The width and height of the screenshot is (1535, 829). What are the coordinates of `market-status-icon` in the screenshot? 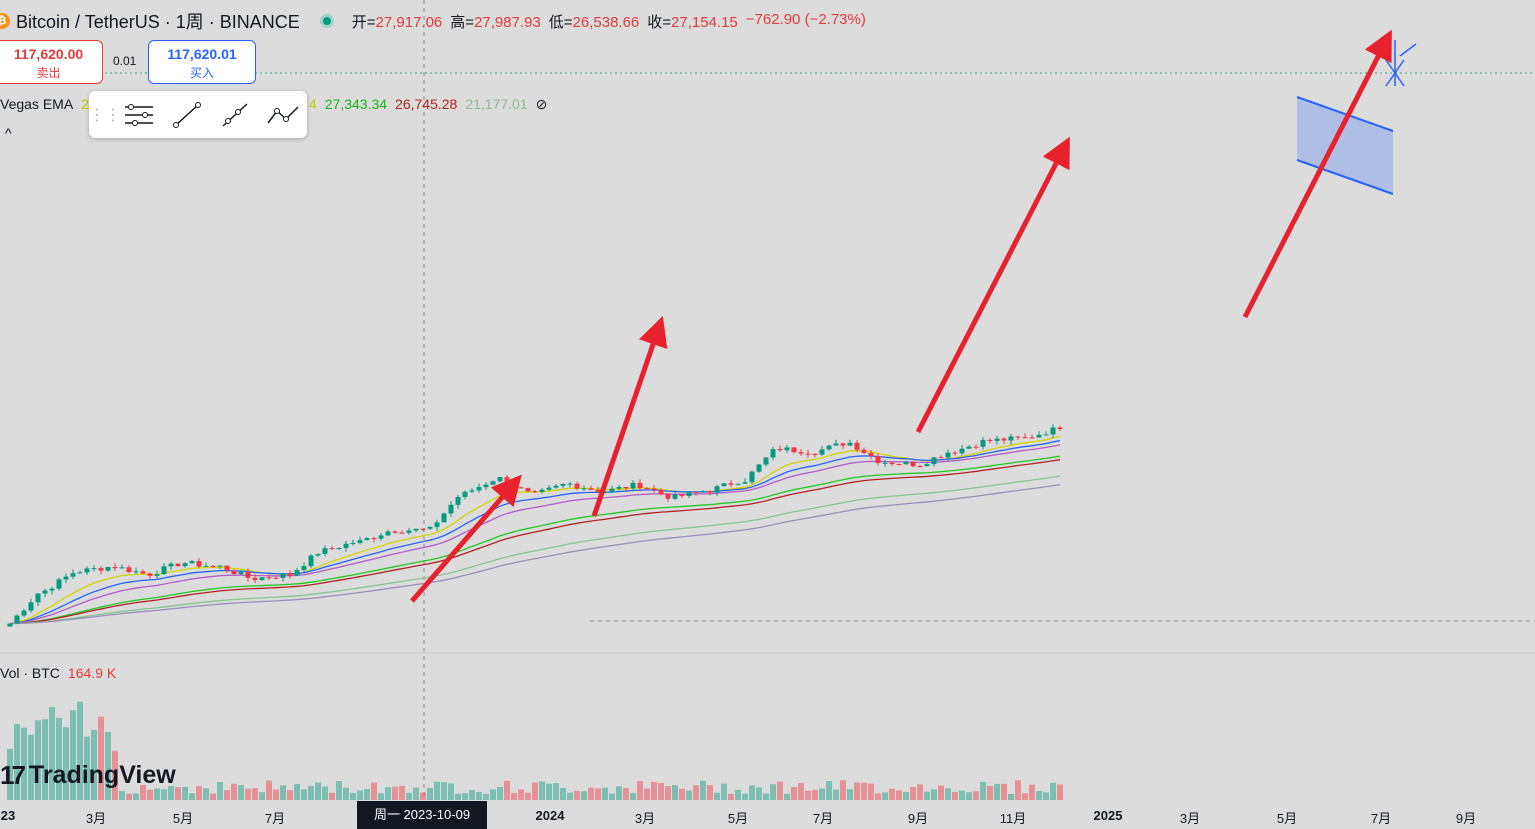 It's located at (326, 21).